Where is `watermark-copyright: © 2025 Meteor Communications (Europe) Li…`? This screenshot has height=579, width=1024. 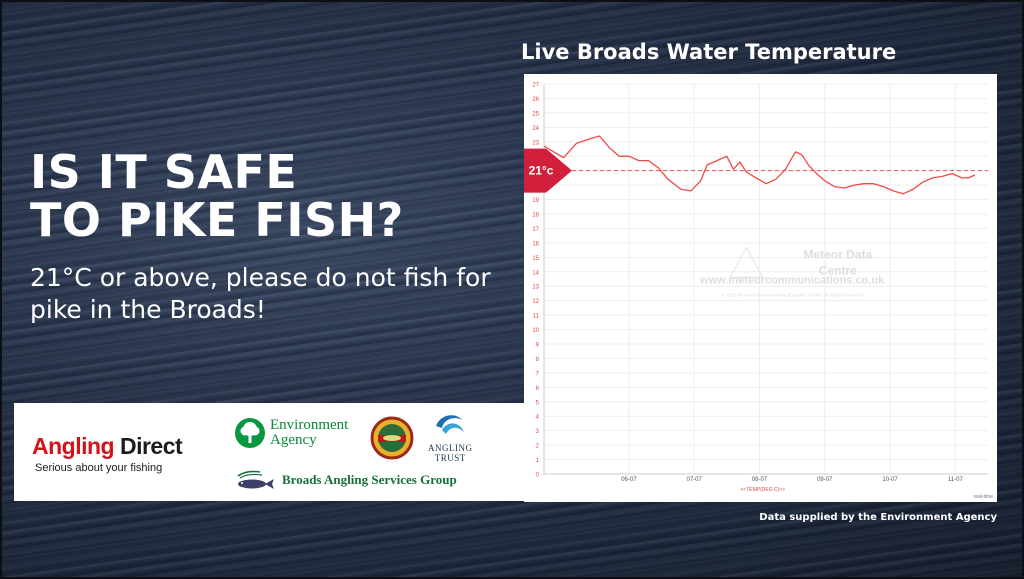 watermark-copyright: © 2025 Meteor Communications (Europe) Li… is located at coordinates (792, 294).